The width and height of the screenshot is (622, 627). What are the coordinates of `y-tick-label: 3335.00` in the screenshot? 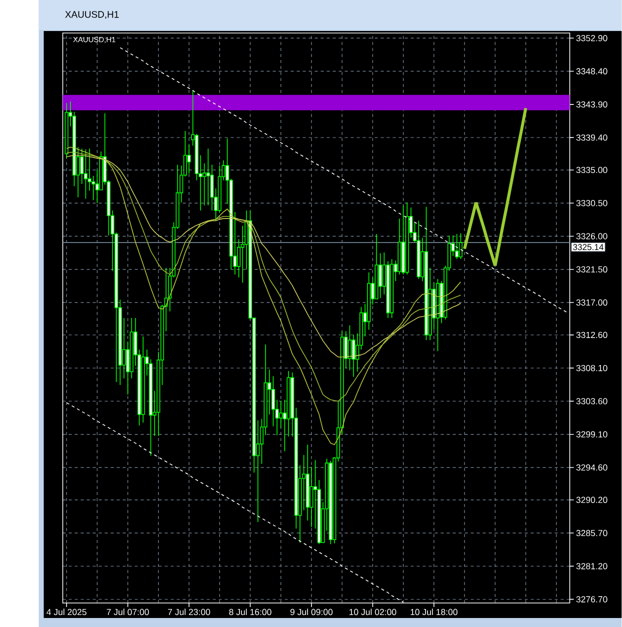 It's located at (592, 170).